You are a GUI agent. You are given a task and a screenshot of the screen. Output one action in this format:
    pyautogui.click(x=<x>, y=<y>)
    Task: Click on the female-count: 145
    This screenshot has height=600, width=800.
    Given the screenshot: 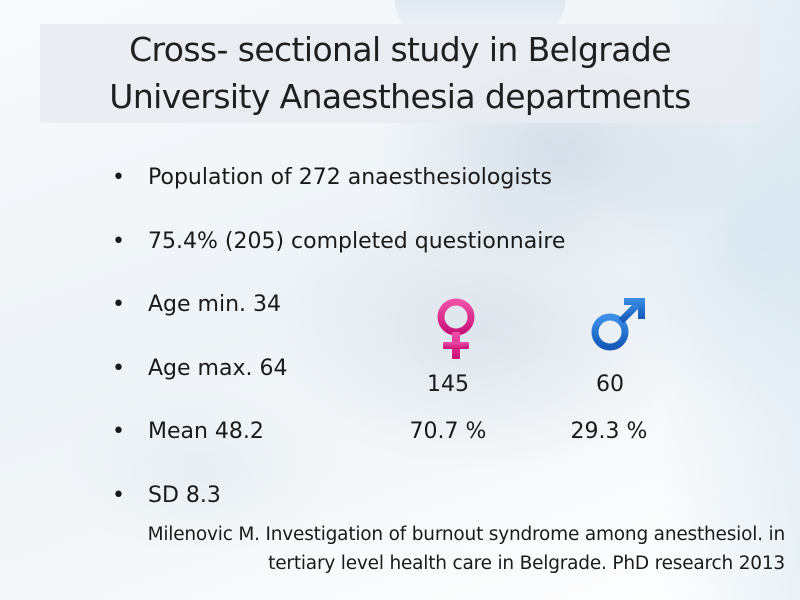 What is the action you would take?
    pyautogui.click(x=448, y=384)
    